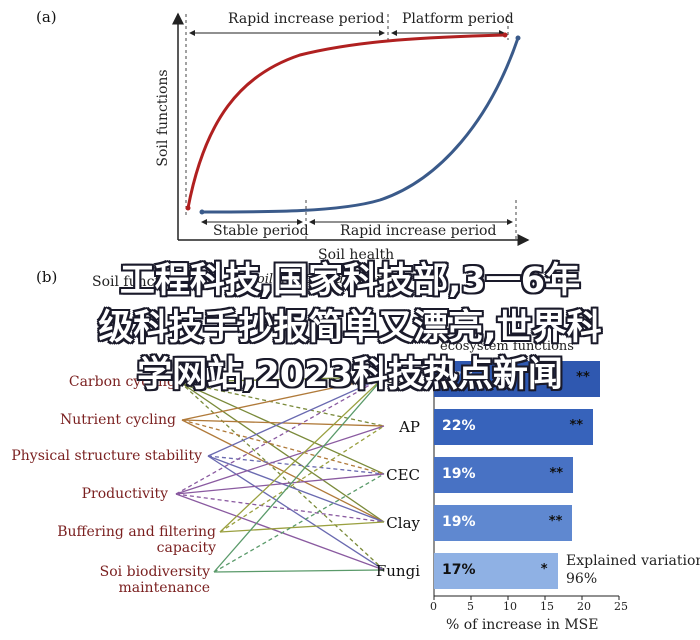  Describe the element at coordinates (458, 19) in the screenshot. I see `period-platform: Platform period` at that location.